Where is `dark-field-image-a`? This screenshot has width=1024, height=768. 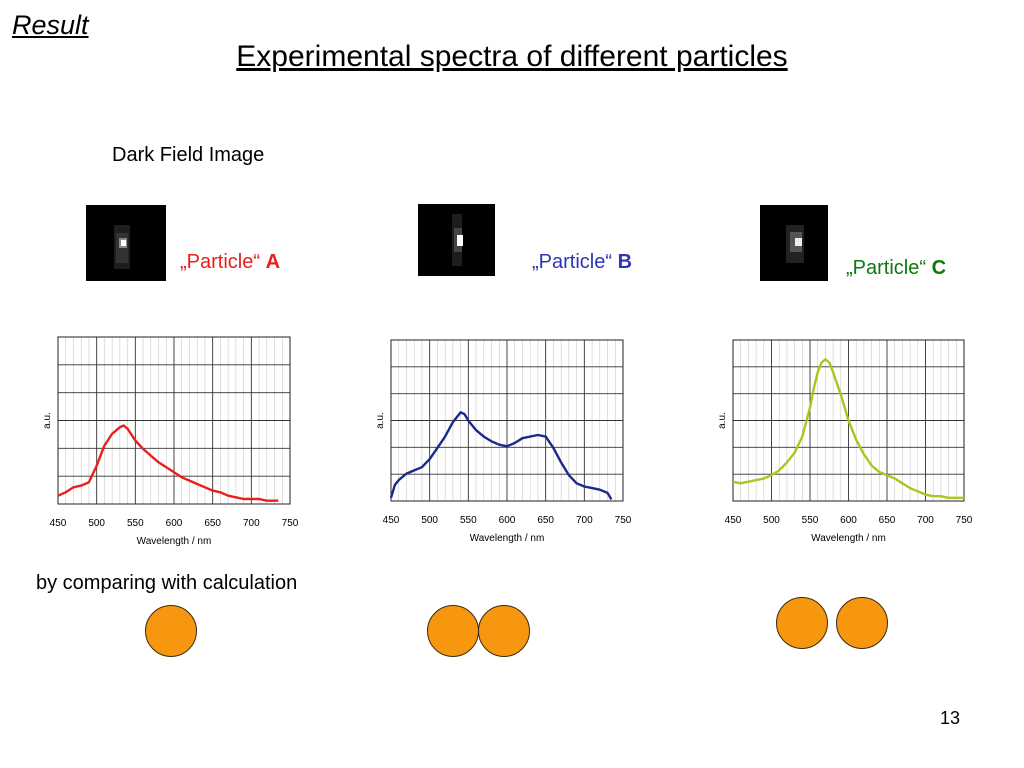 dark-field-image-a is located at coordinates (126, 243).